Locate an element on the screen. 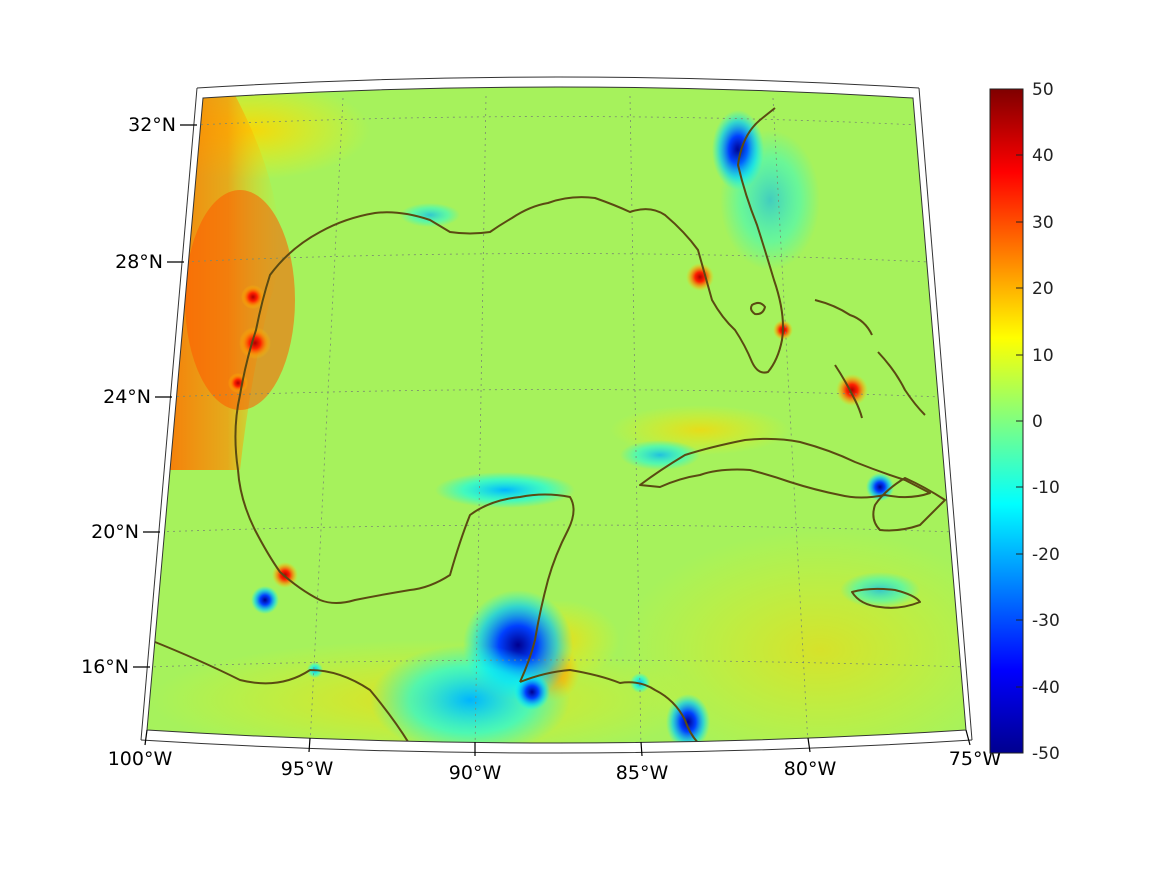 The height and width of the screenshot is (875, 1167). latitude-labels: 32°N 28°N 24°N 20°N 16°N is located at coordinates (128, 396).